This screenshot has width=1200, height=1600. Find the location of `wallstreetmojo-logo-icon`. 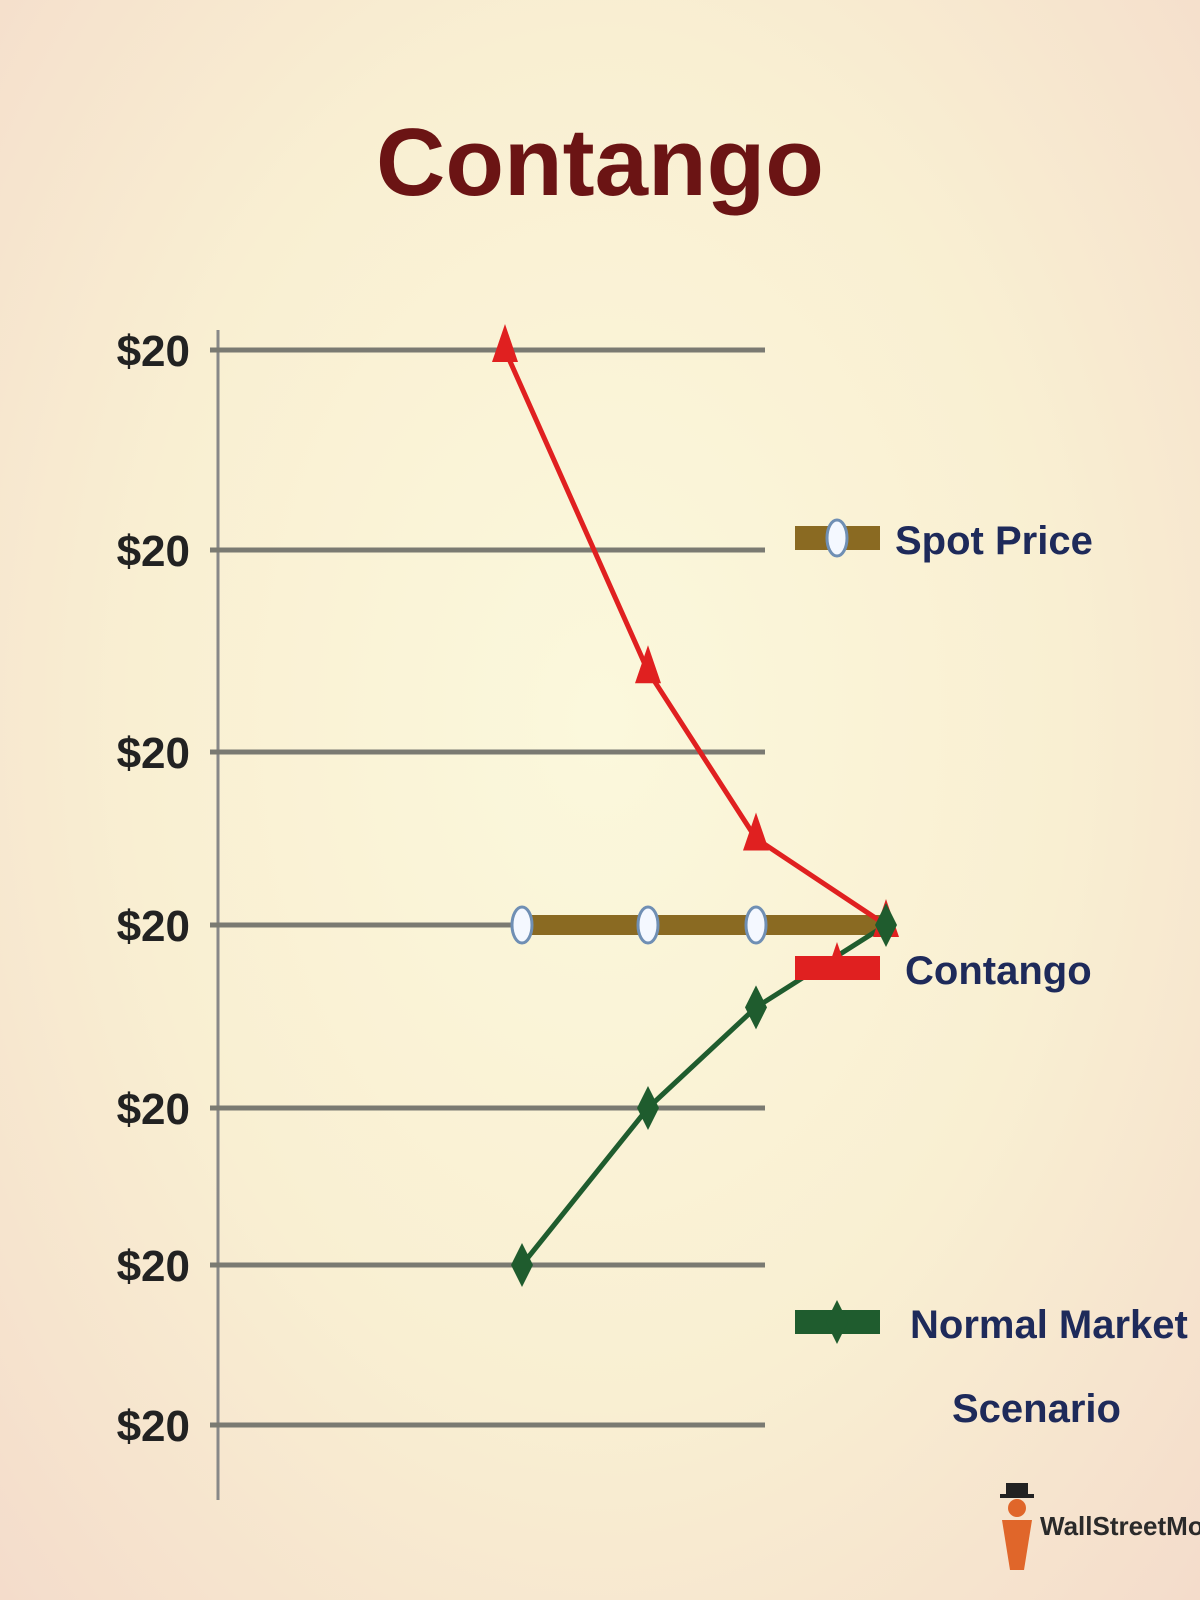

wallstreetmojo-logo-icon is located at coordinates (1017, 1526).